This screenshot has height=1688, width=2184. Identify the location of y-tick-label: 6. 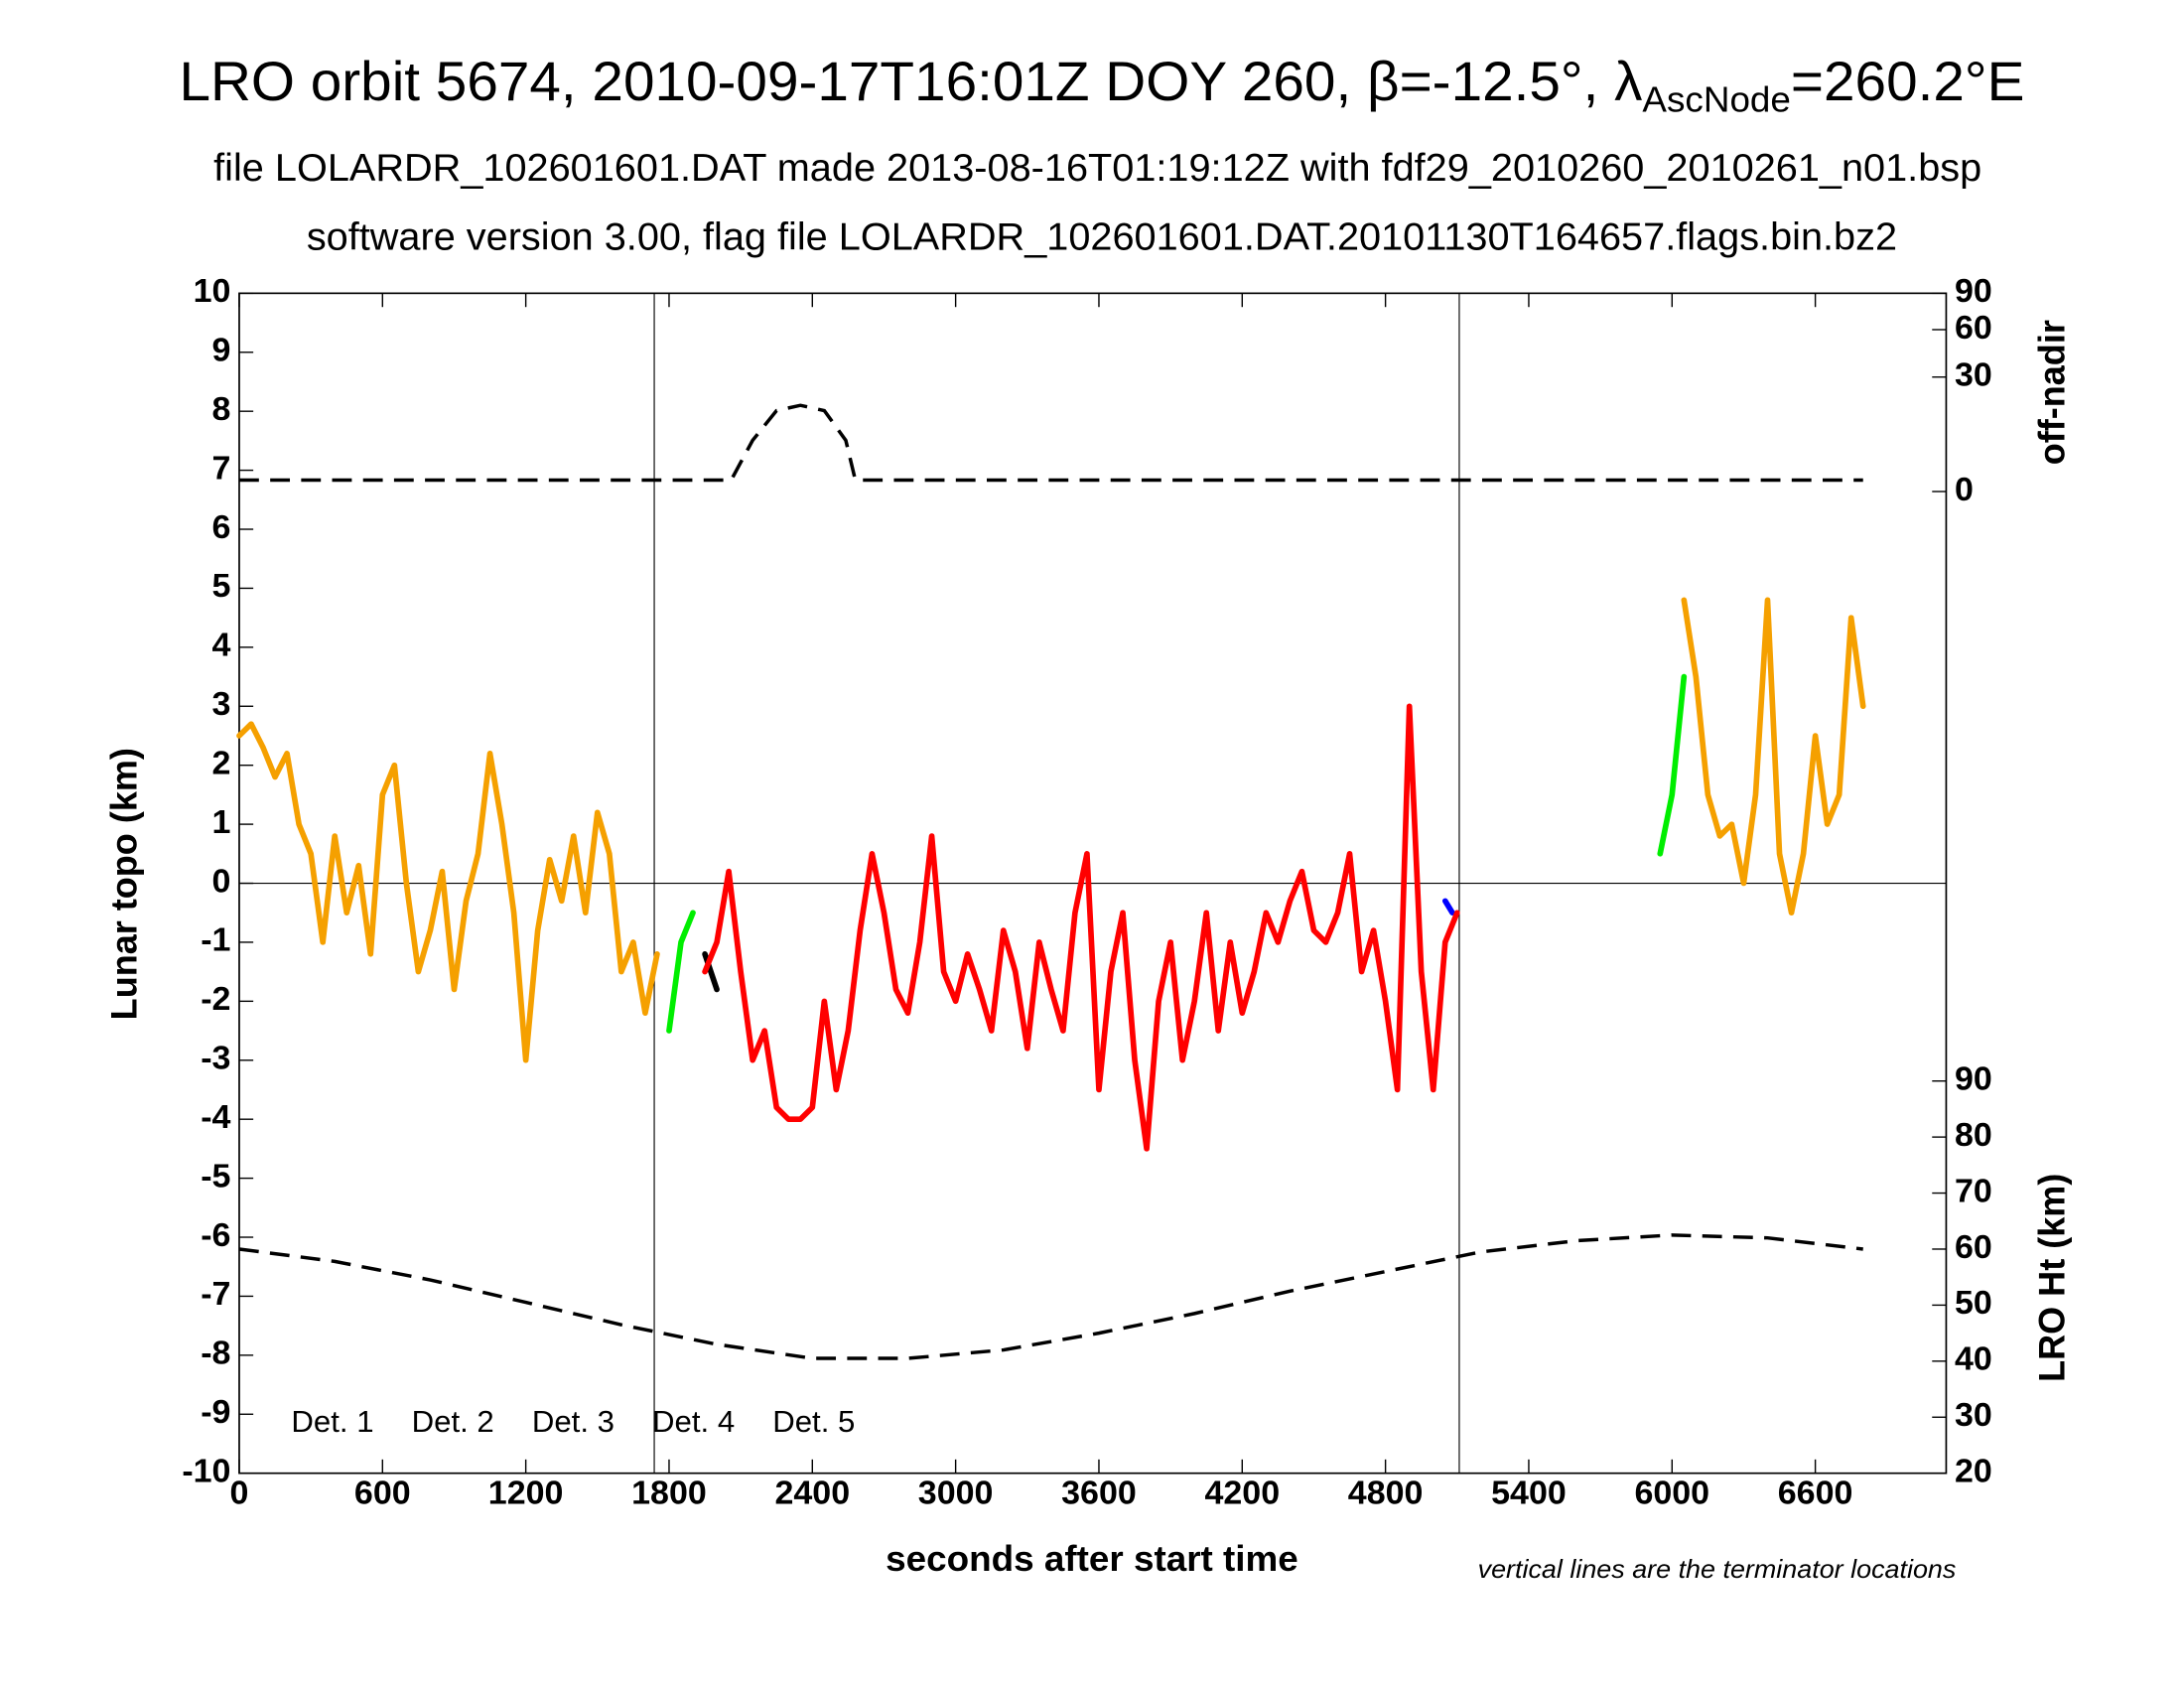
(221, 527).